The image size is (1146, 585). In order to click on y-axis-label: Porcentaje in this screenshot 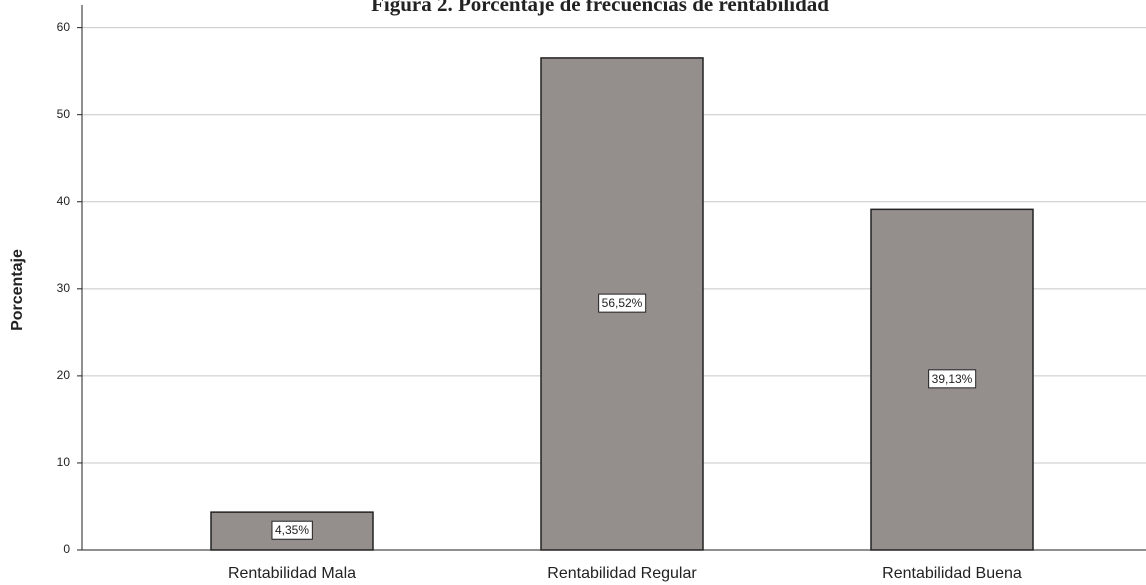, I will do `click(17, 290)`.